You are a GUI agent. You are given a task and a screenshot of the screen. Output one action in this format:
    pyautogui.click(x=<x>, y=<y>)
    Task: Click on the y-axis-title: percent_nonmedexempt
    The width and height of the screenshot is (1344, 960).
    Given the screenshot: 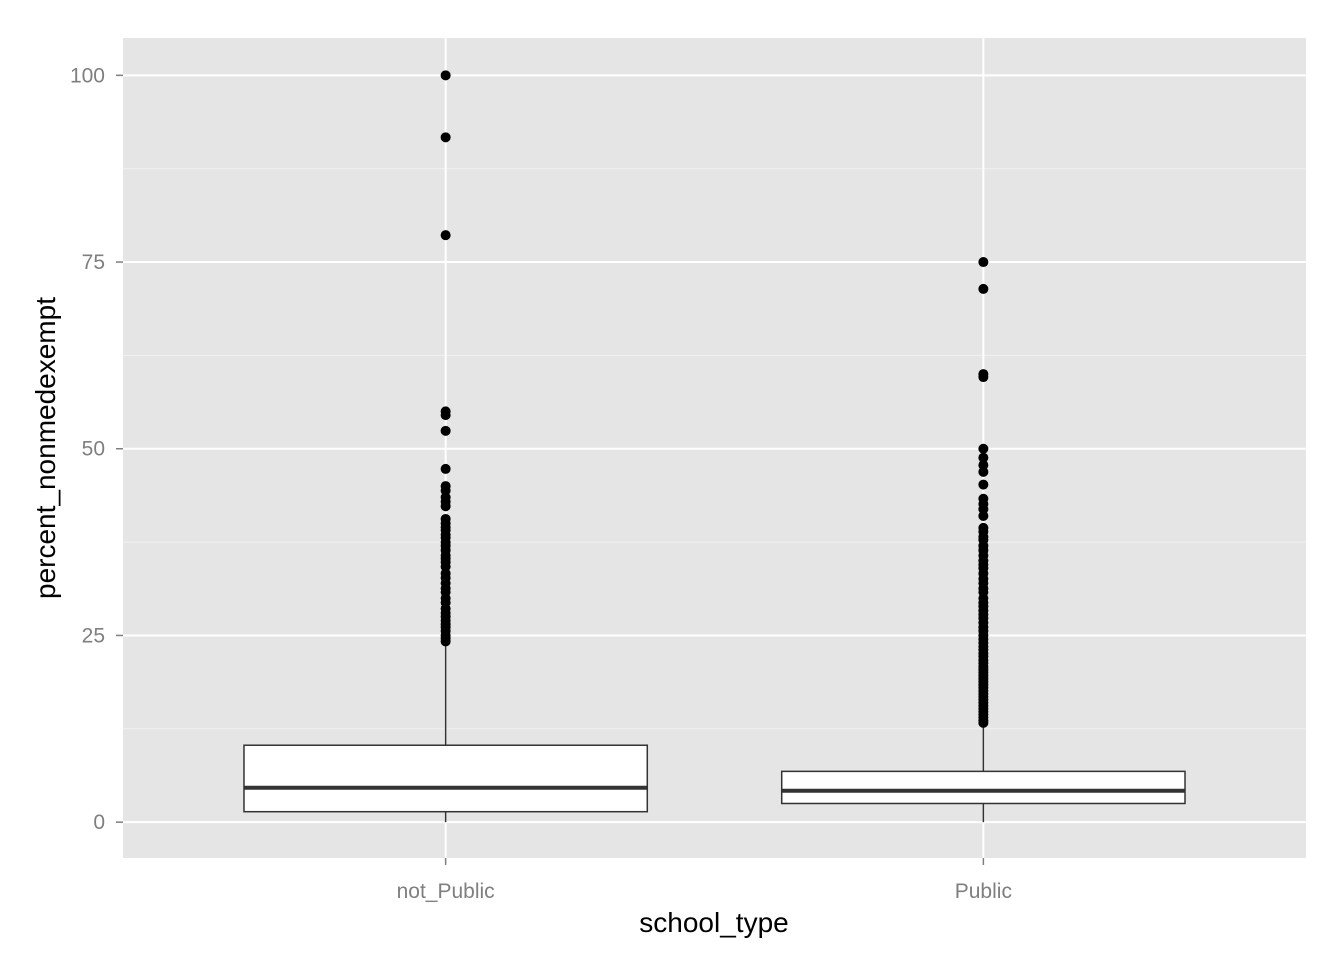 What is the action you would take?
    pyautogui.click(x=45, y=448)
    